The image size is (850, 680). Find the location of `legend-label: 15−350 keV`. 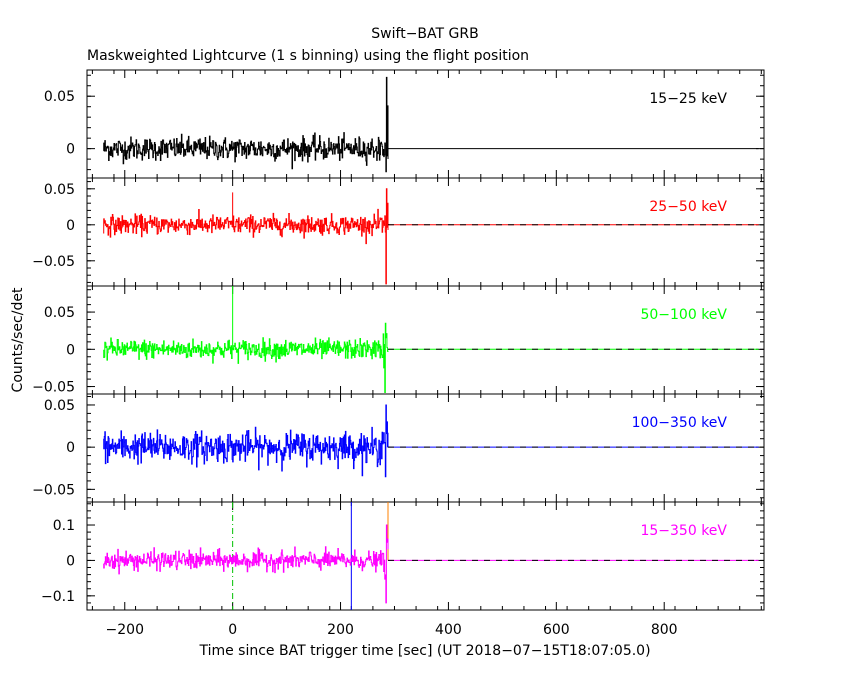

legend-label: 15−350 keV is located at coordinates (683, 531).